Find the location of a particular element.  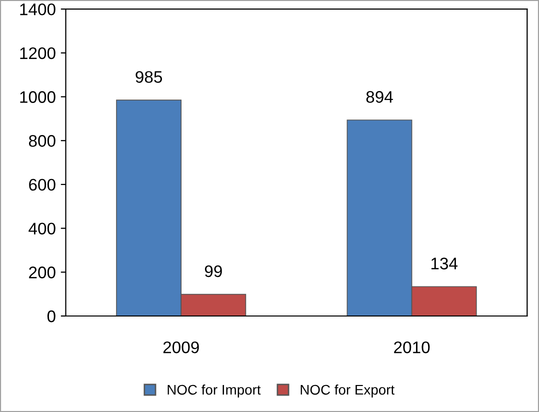

data-label: 894 is located at coordinates (379, 97).